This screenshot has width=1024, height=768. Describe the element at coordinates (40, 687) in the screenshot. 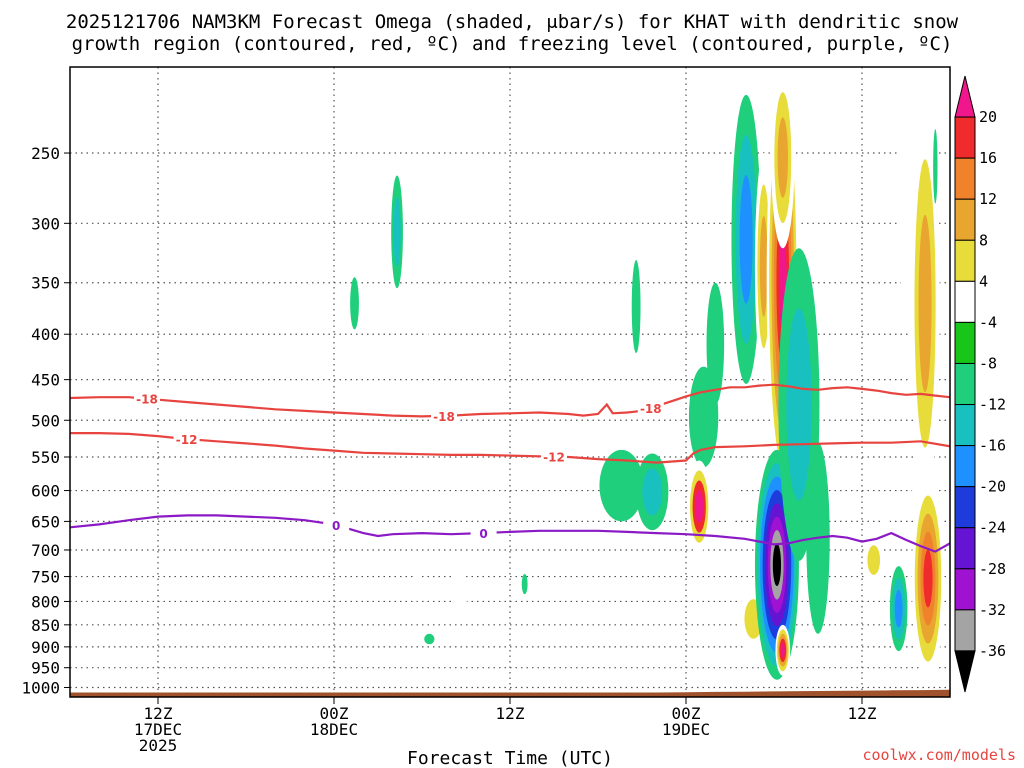

I see `y-tick-label: 1000` at that location.